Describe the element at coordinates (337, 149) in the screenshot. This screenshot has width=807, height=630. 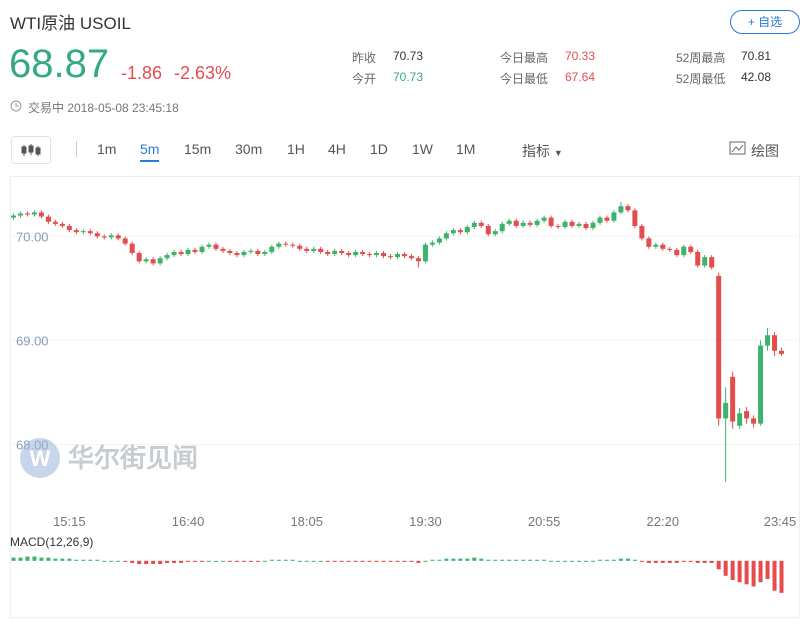
I see `interval-tab: 4H` at that location.